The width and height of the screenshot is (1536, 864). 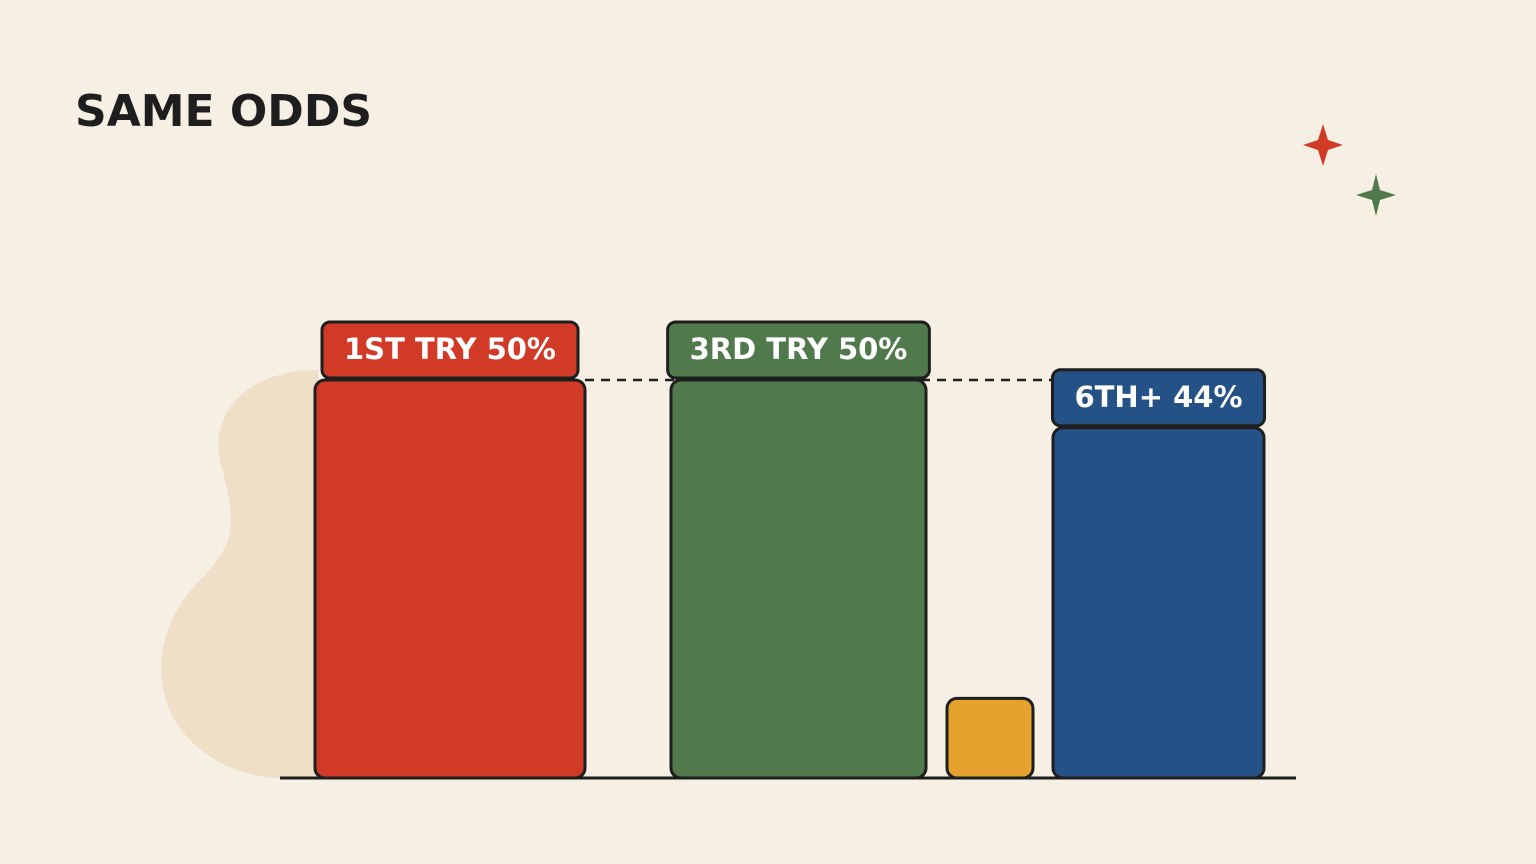 I want to click on bar-label: 6TH+ 44%, so click(x=1158, y=397).